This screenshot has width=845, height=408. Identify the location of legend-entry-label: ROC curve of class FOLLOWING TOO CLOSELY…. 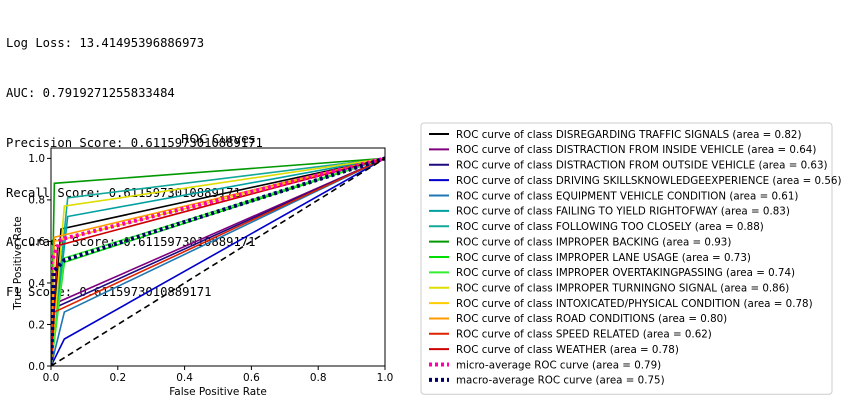
(610, 227).